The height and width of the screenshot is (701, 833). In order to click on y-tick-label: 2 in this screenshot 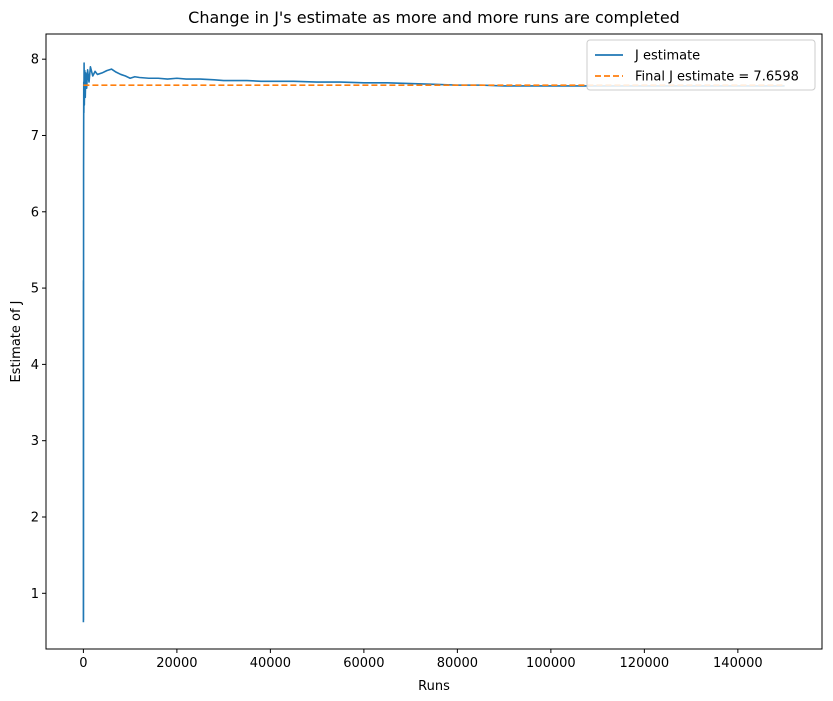, I will do `click(35, 517)`.